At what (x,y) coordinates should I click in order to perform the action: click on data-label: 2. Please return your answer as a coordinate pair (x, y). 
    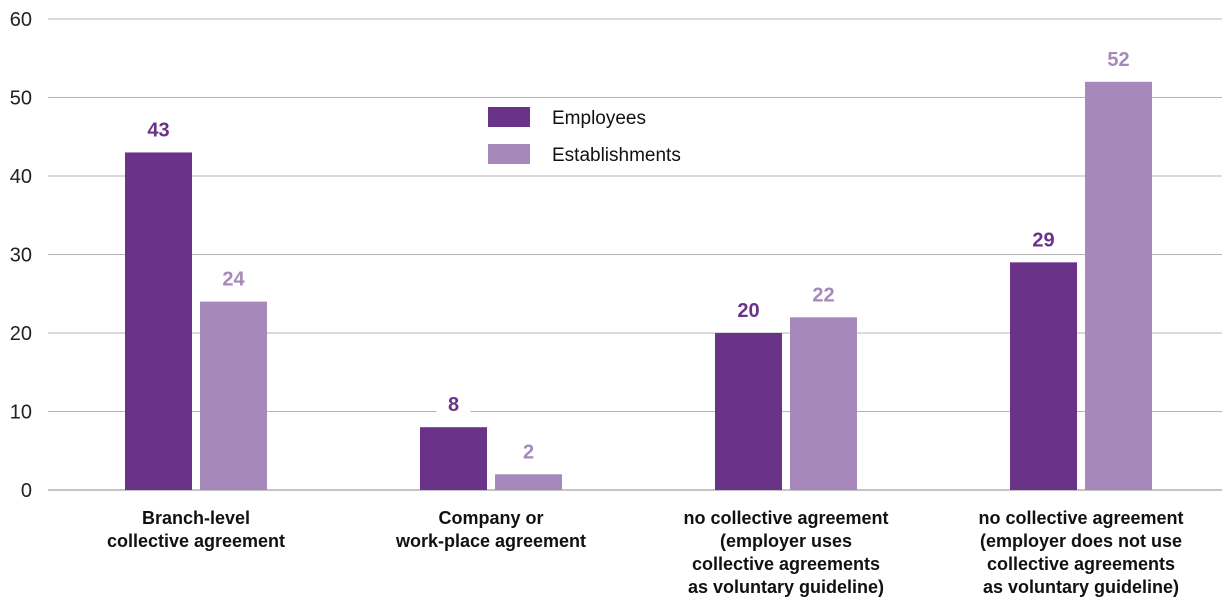
    Looking at the image, I should click on (528, 452).